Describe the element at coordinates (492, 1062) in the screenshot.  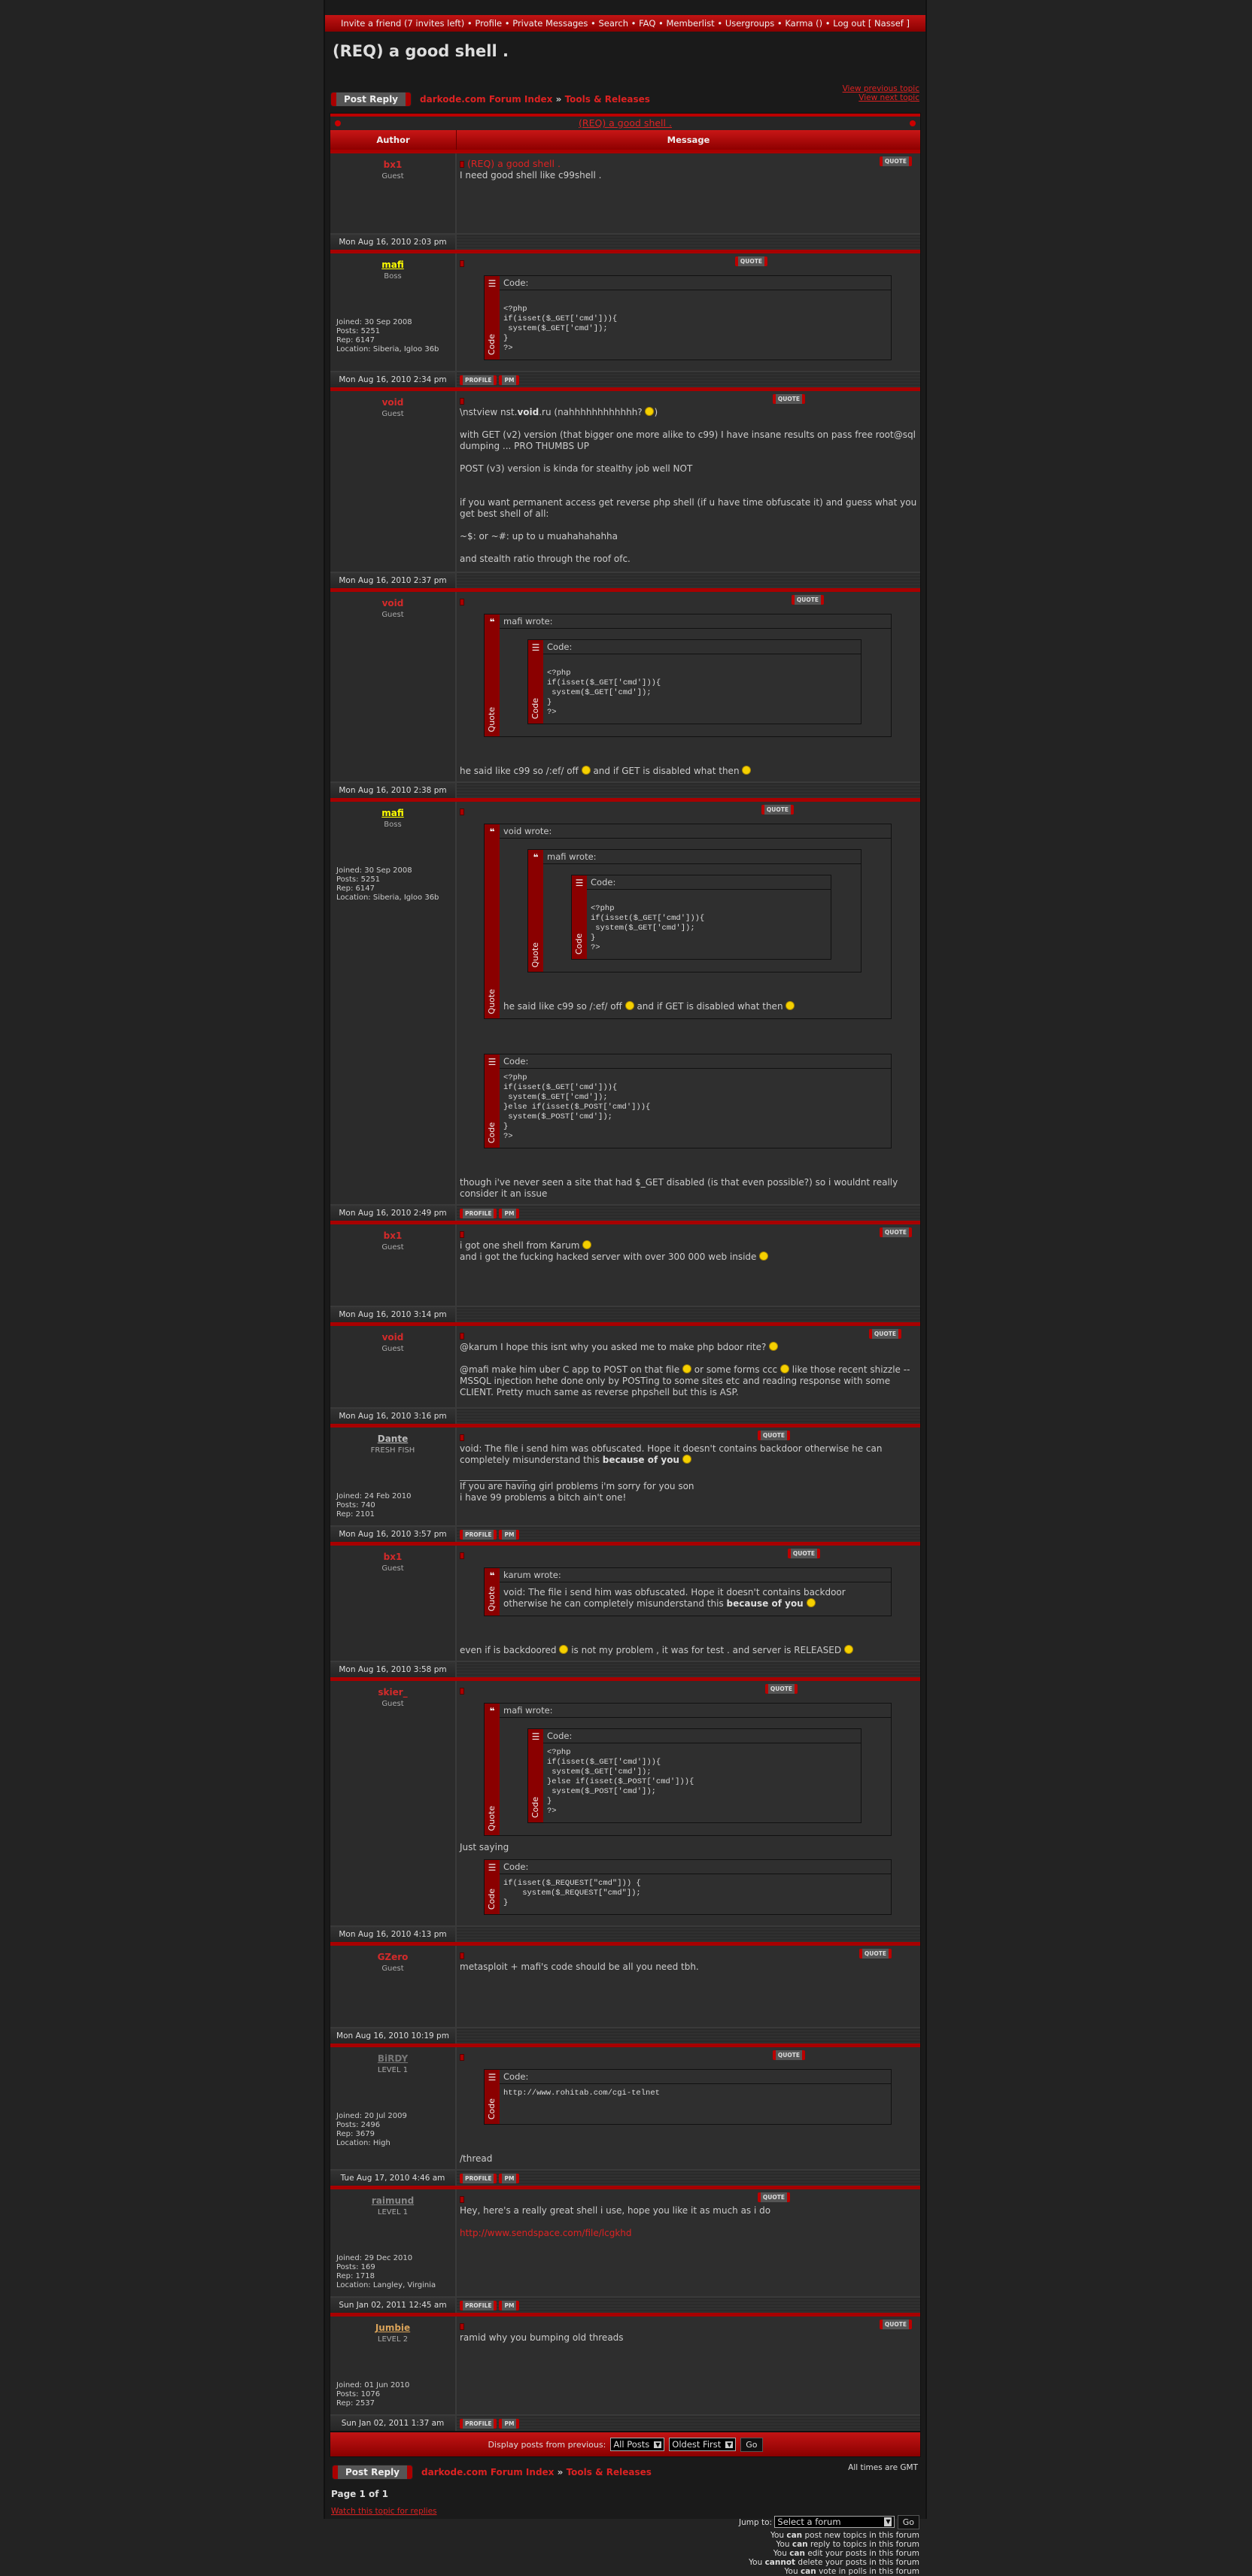
I see `list-icon: ☰` at that location.